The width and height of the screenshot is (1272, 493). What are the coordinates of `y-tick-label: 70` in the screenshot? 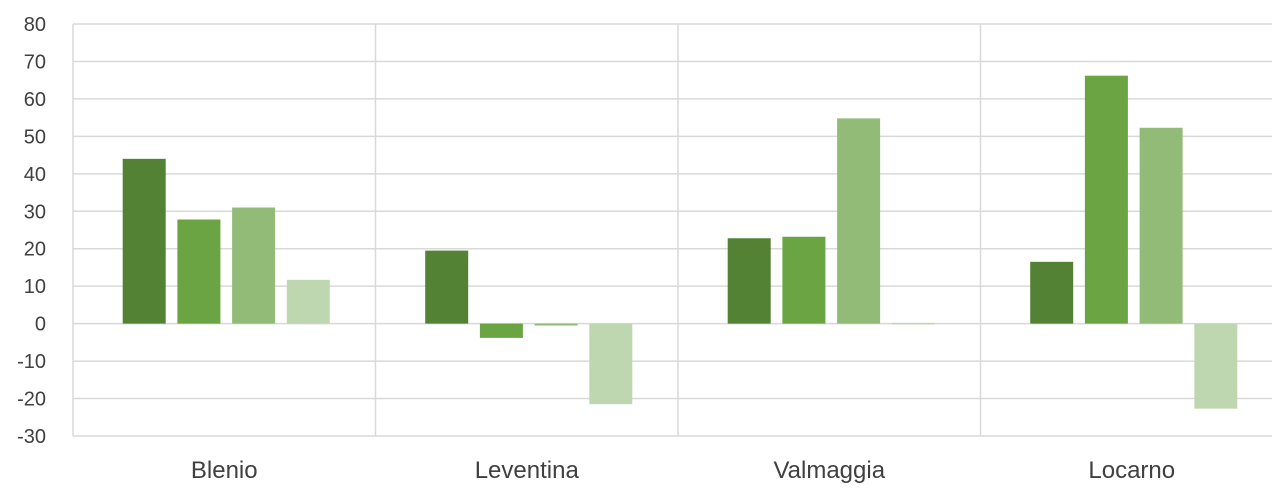 It's located at (35, 62).